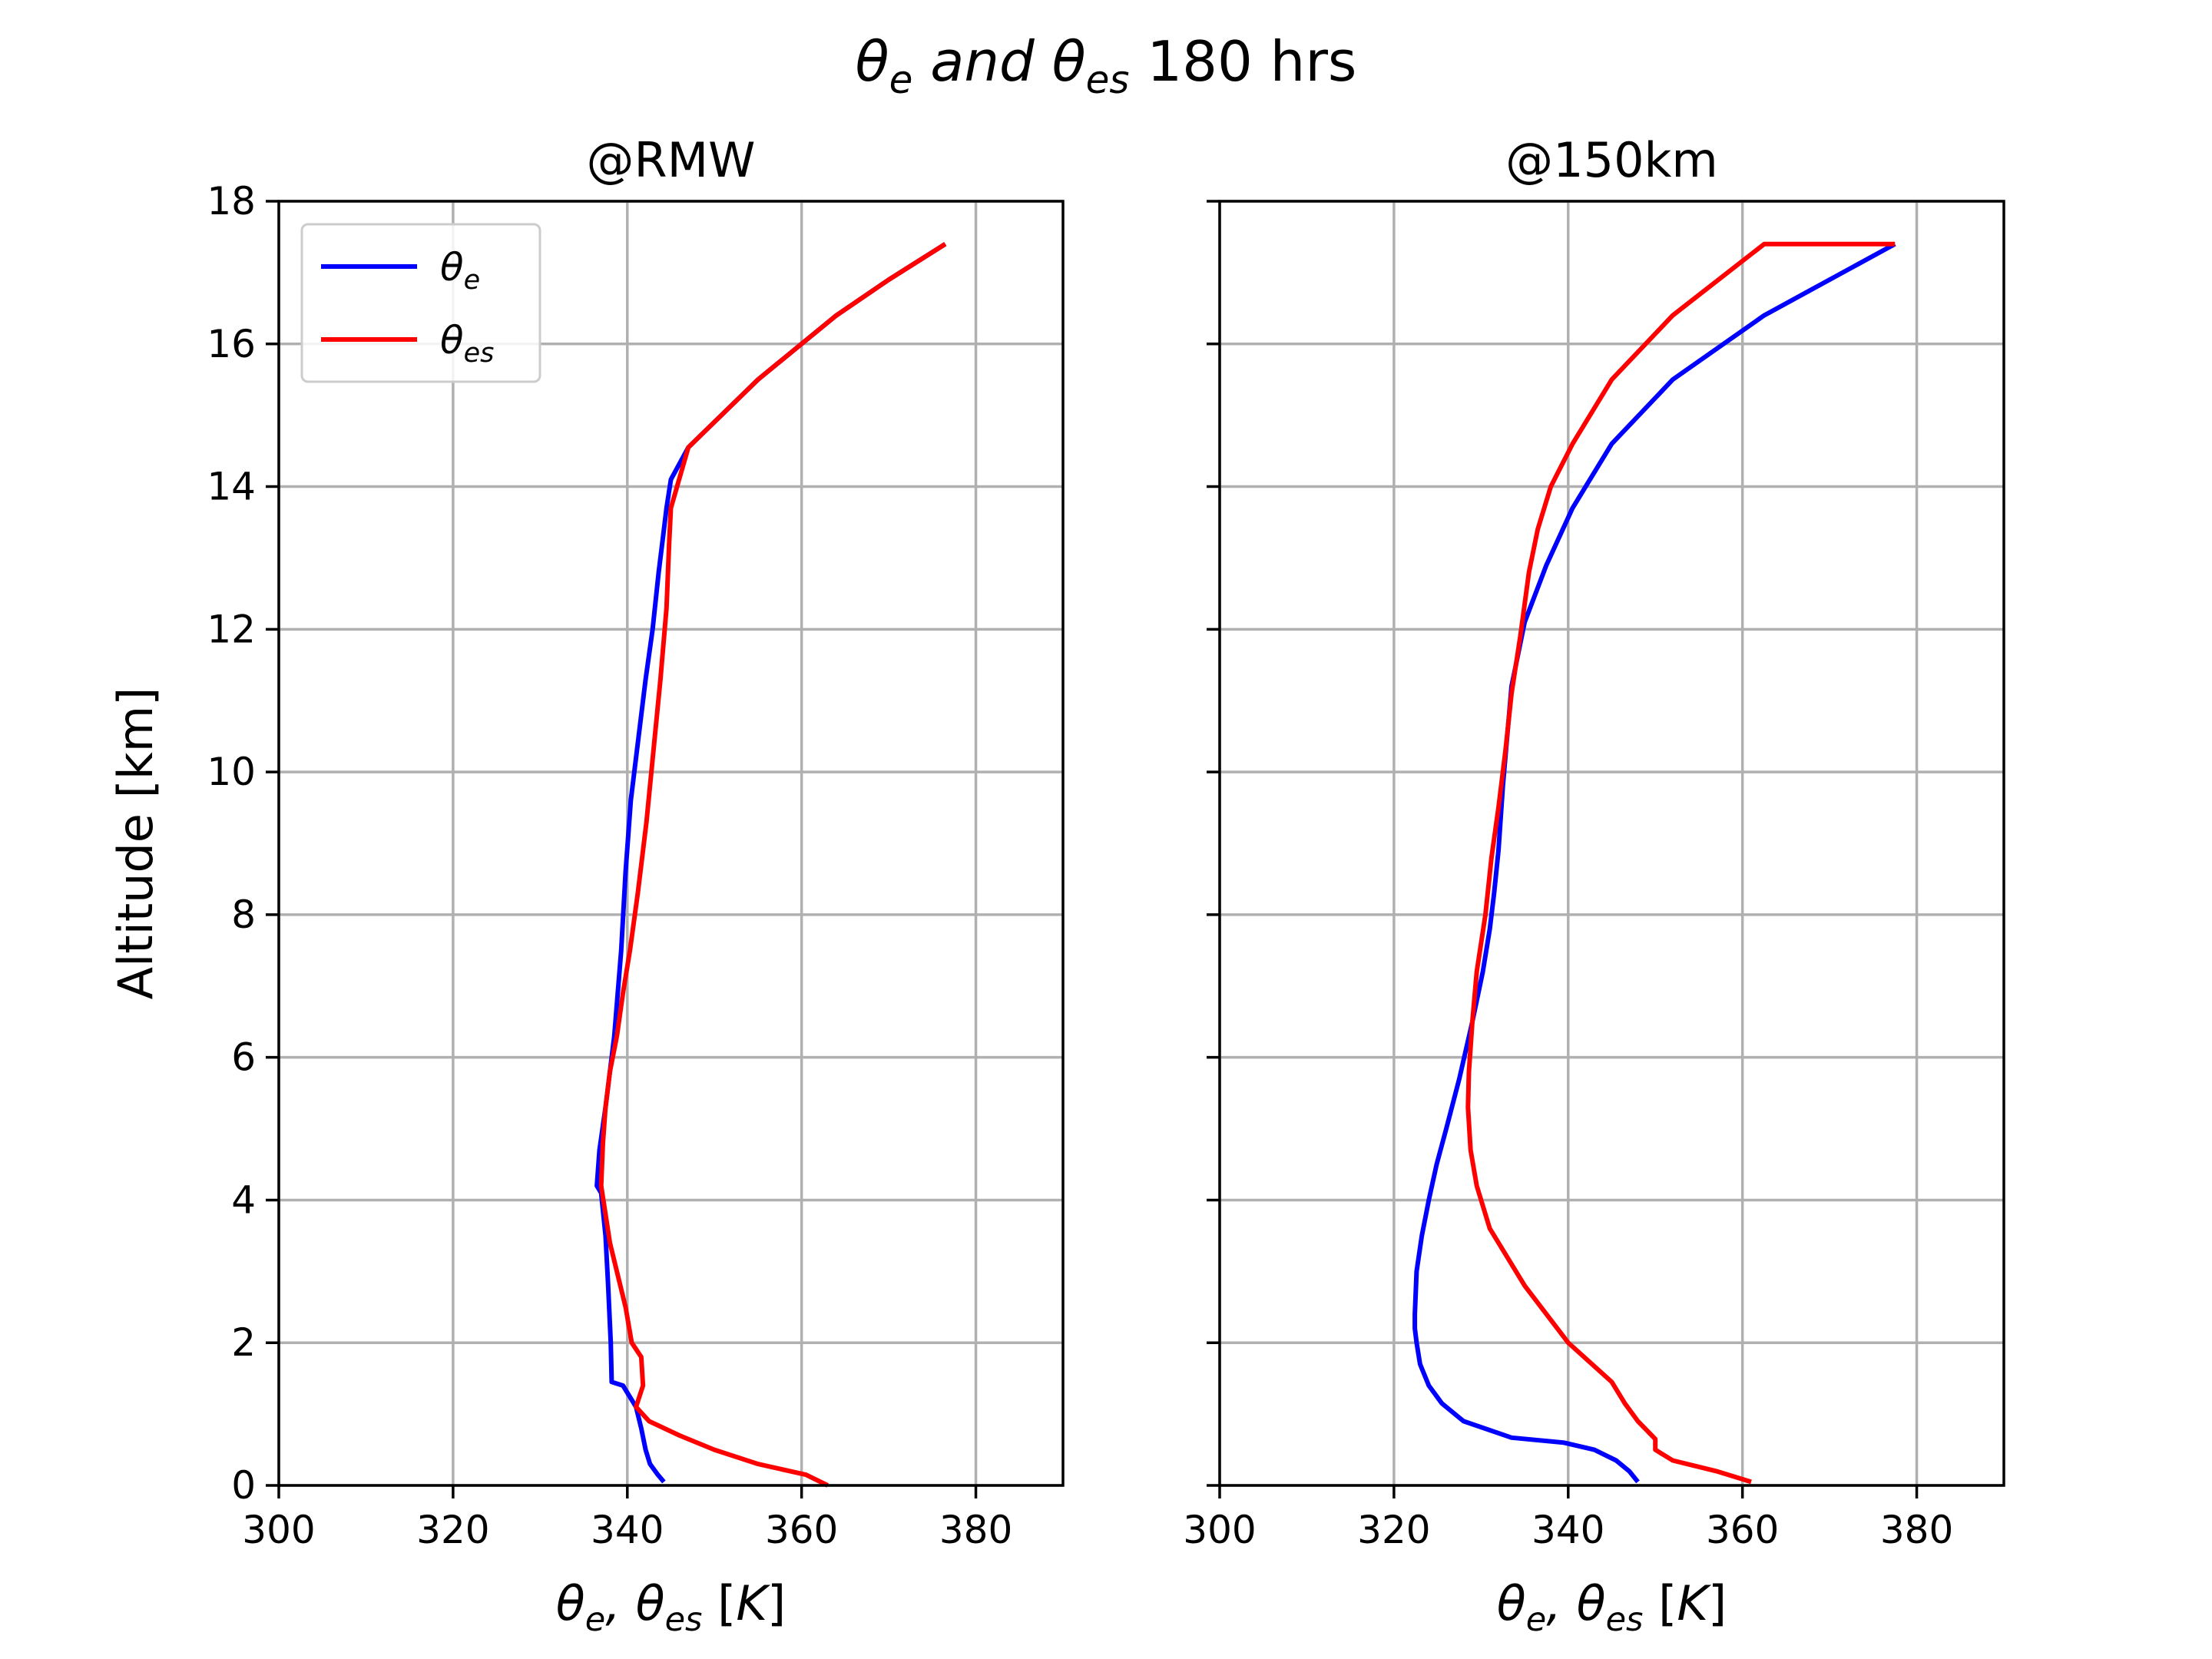 The width and height of the screenshot is (2212, 1659). I want to click on y-tick-label: 6, so click(243, 1057).